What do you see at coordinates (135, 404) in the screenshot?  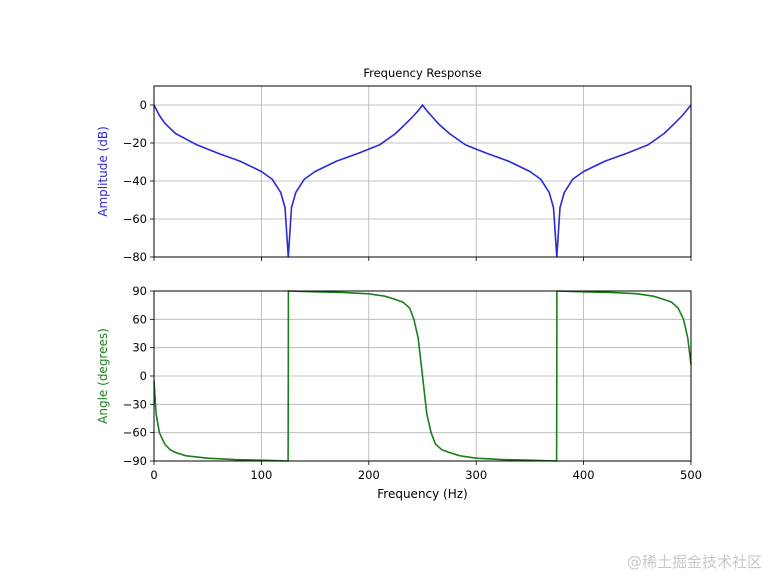 I see `y-tick-label: −30` at bounding box center [135, 404].